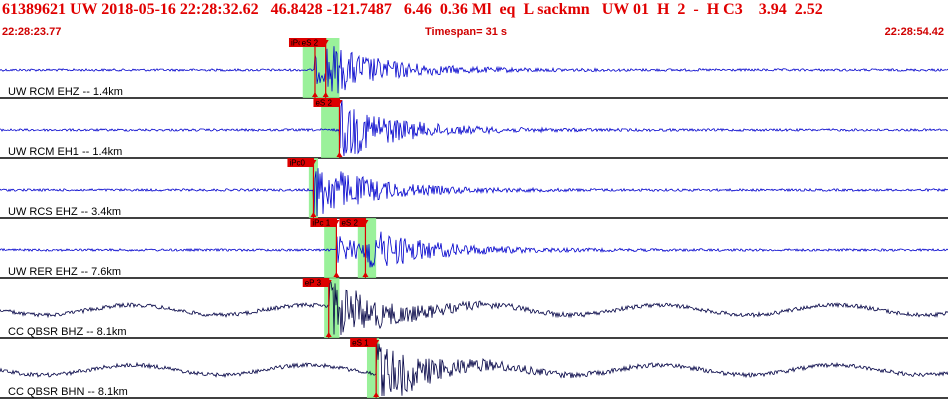  What do you see at coordinates (65, 152) in the screenshot?
I see `channel-label: UW RCM EH1 -- 1.4km` at bounding box center [65, 152].